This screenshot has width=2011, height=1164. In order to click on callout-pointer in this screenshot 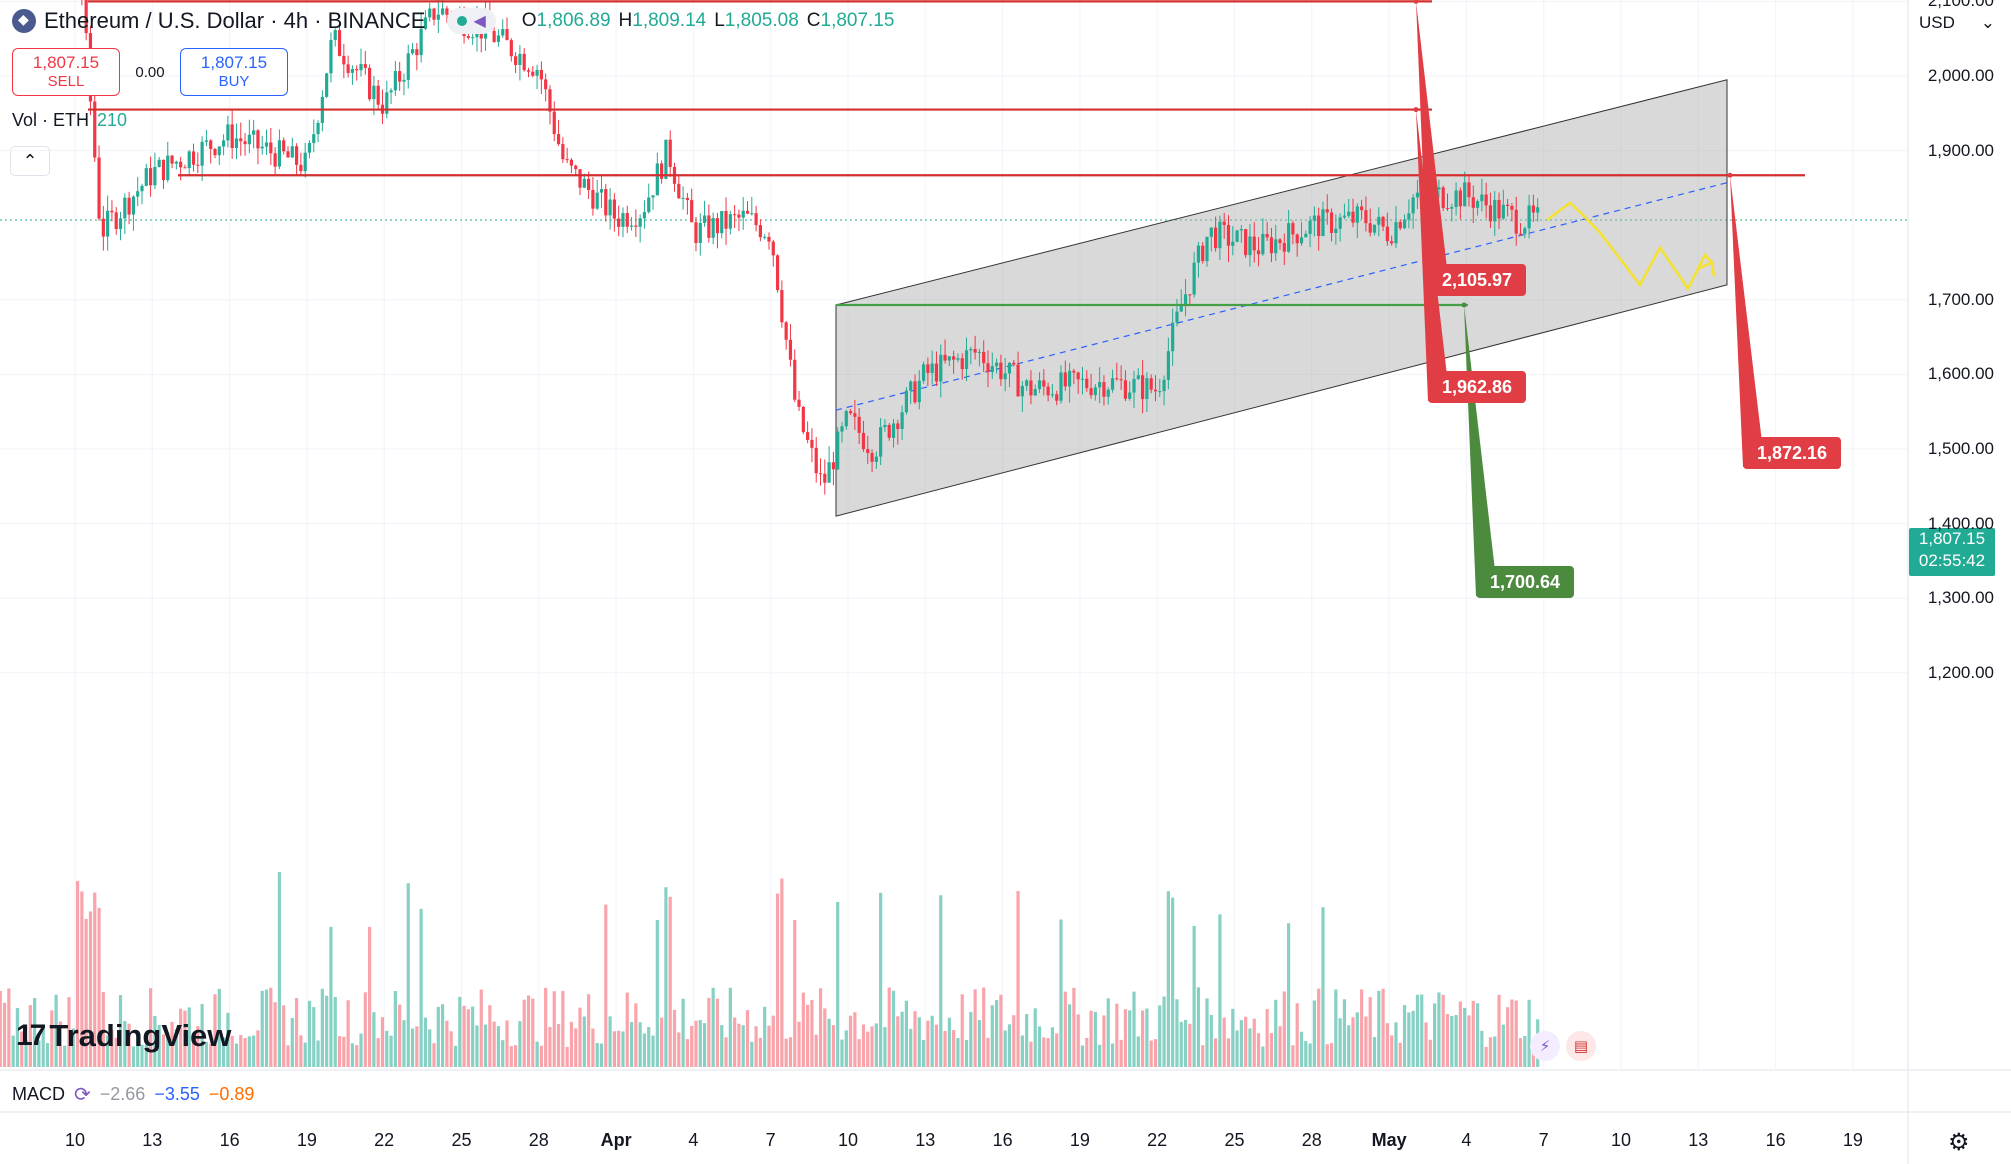, I will do `click(1747, 321)`.